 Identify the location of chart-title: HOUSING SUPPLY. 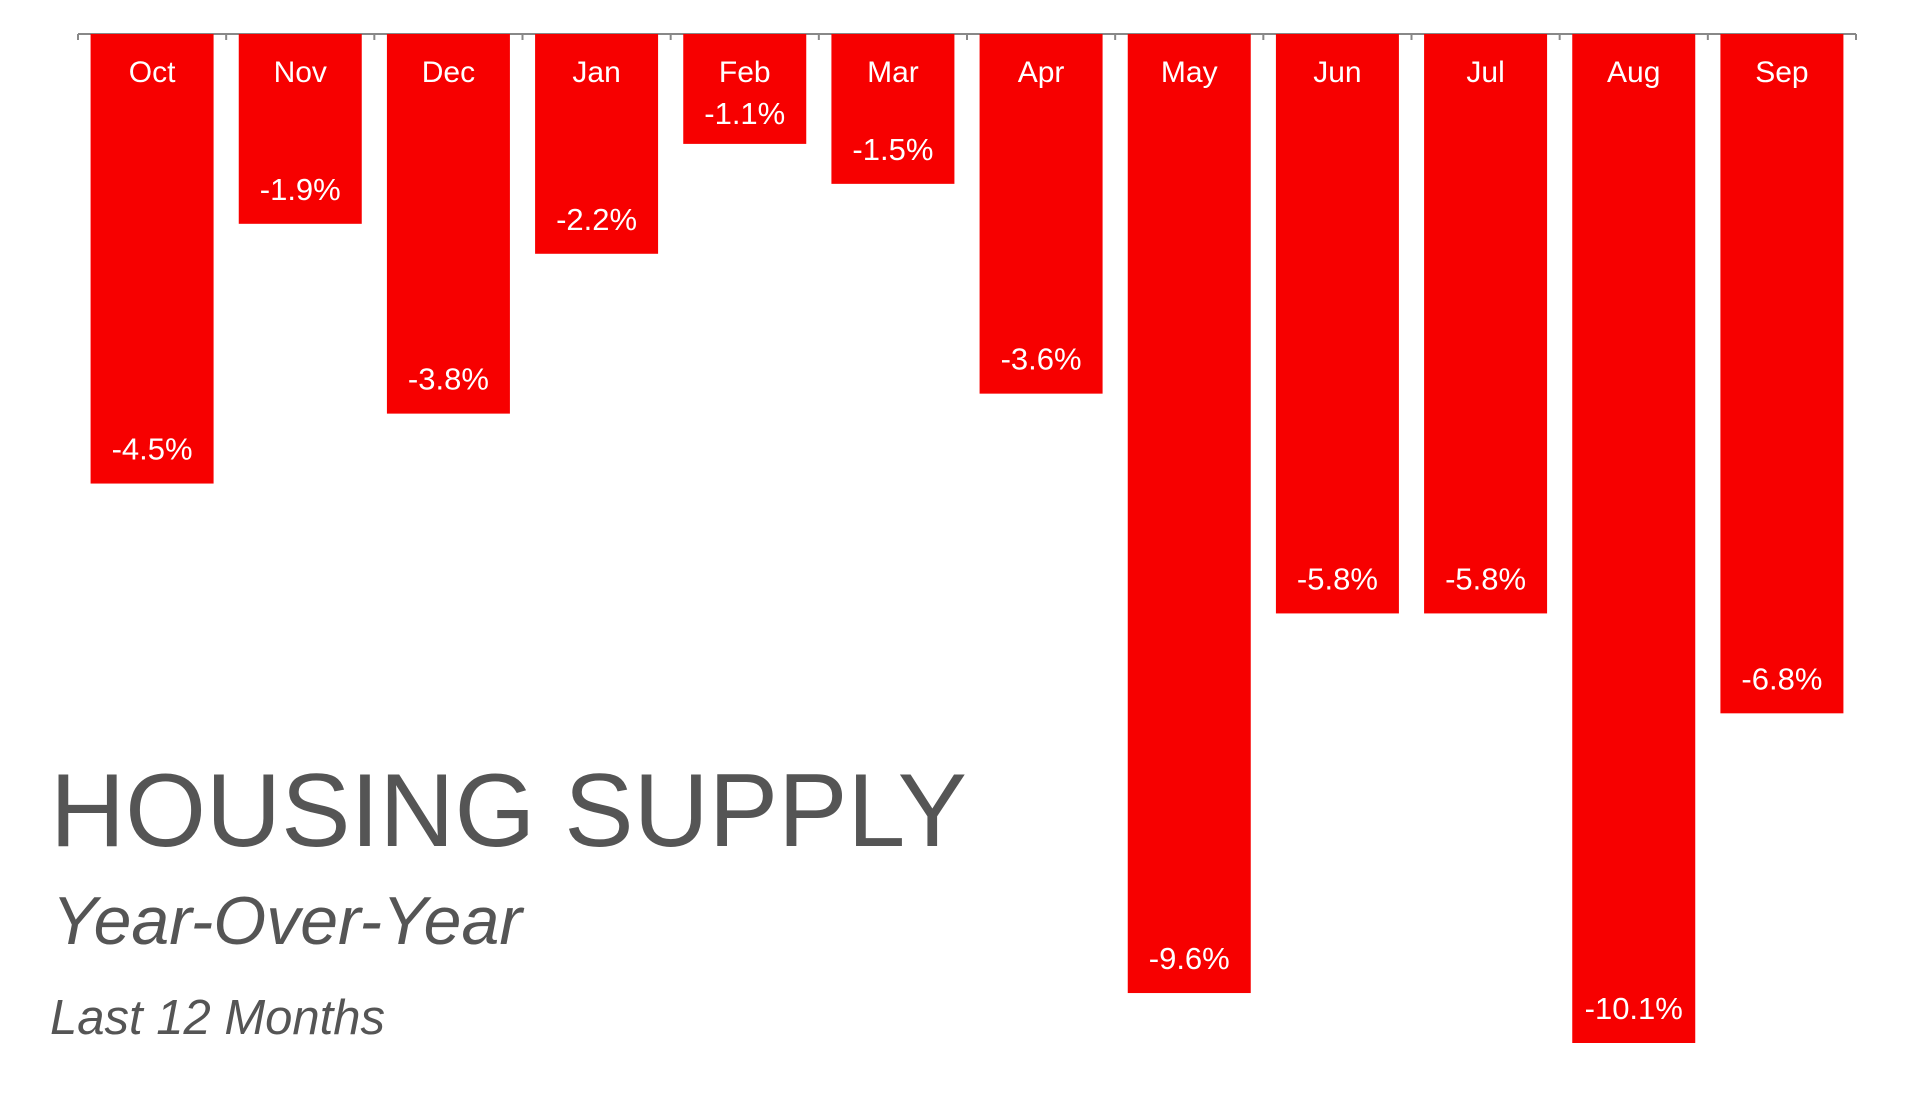
(508, 811).